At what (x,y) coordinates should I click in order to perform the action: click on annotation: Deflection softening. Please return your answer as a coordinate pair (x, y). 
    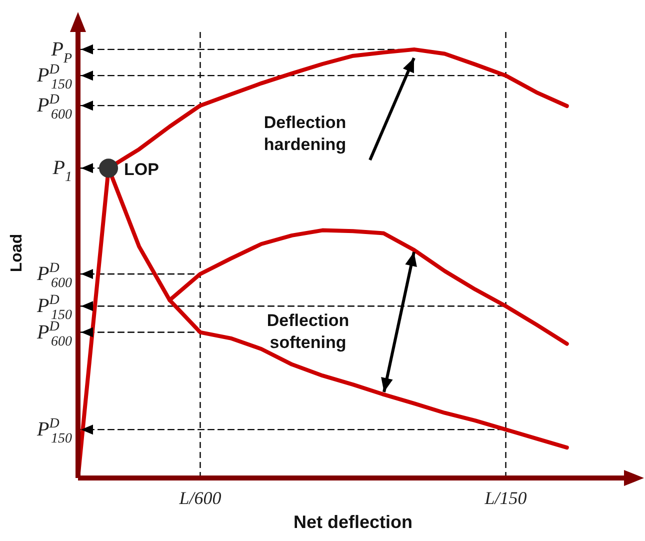
    Looking at the image, I should click on (308, 331).